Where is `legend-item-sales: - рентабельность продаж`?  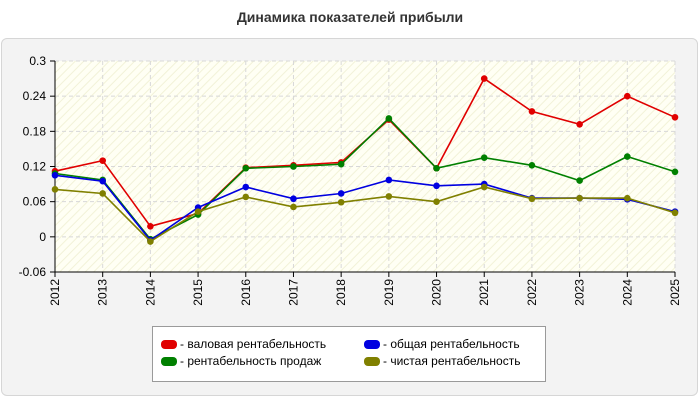
legend-item-sales: - рентабельность продаж is located at coordinates (241, 361).